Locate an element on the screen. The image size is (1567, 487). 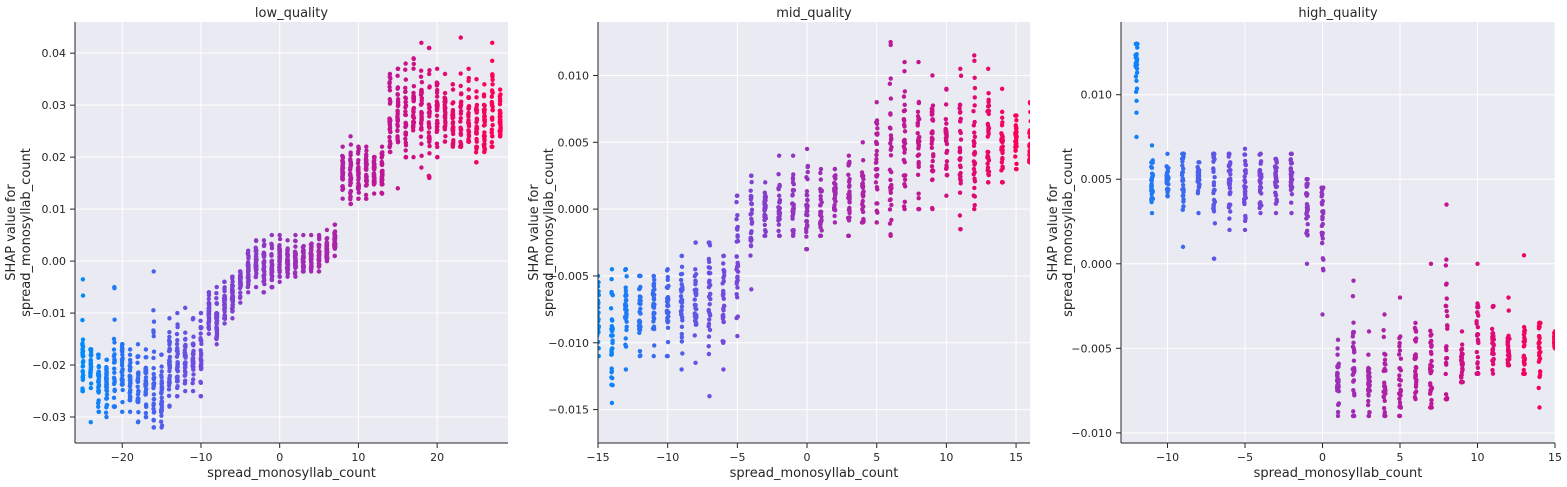
x-tick-label: 15 is located at coordinates (1016, 457).